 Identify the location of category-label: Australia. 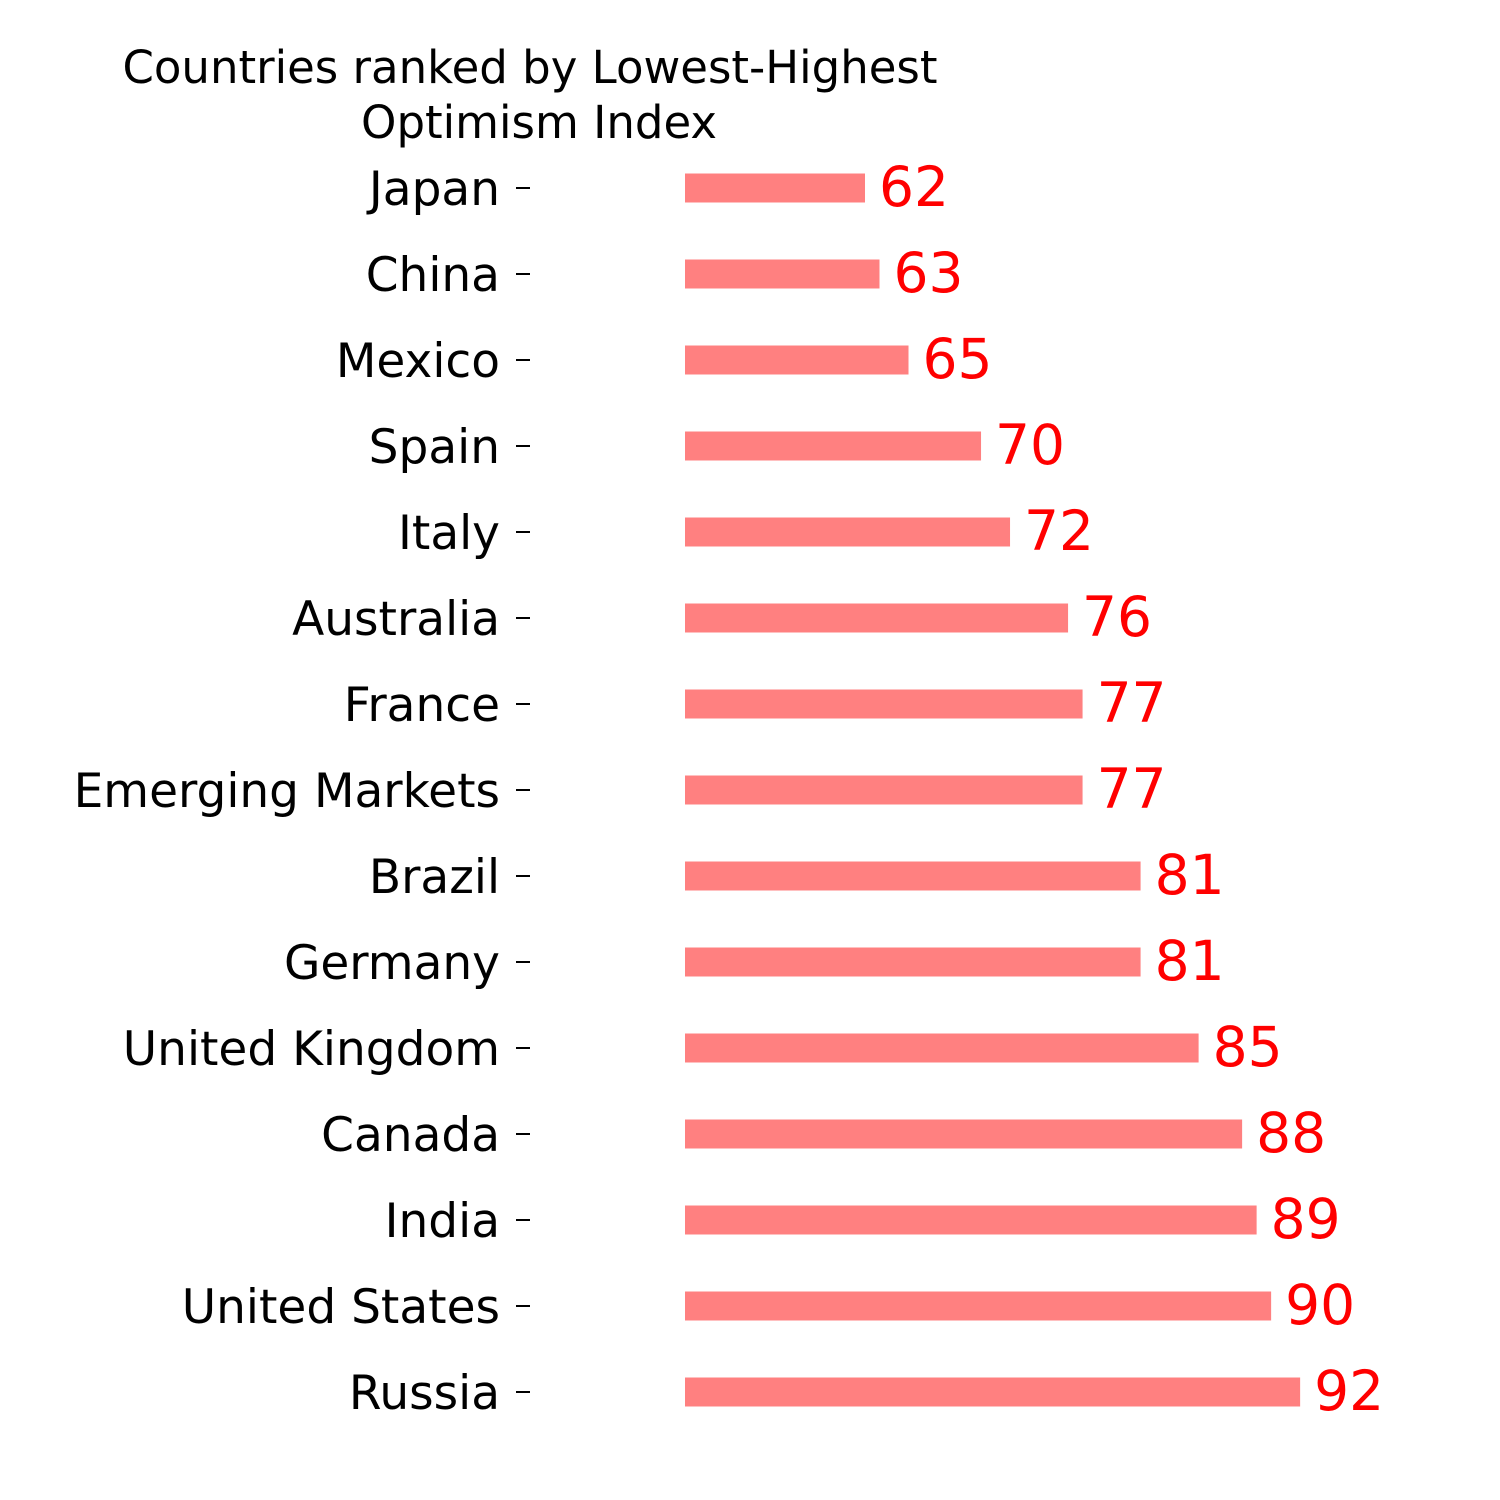
(396, 619).